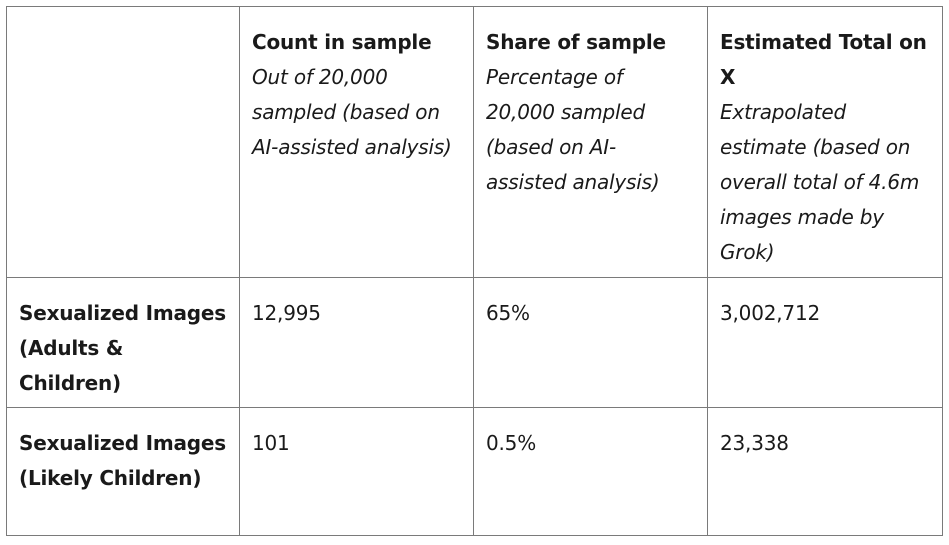  What do you see at coordinates (123, 342) in the screenshot?
I see `row-label: Sexualized Images (Adults & Children)` at bounding box center [123, 342].